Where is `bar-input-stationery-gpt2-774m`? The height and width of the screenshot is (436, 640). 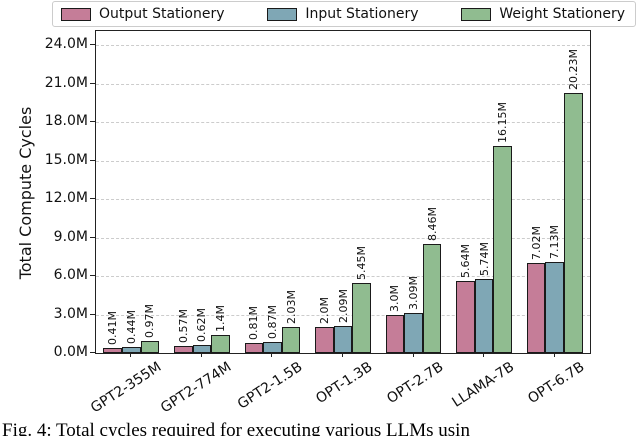
bar-input-stationery-gpt2-774m is located at coordinates (202, 349).